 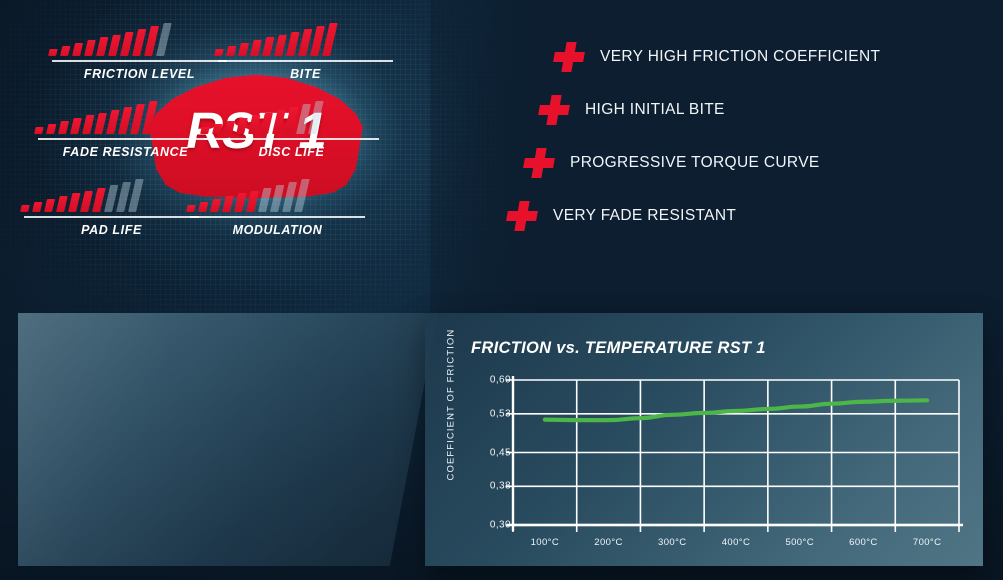 What do you see at coordinates (491, 439) in the screenshot?
I see `chart-y-ticks: 0,60 0,53 0,45 0,38 0,30` at bounding box center [491, 439].